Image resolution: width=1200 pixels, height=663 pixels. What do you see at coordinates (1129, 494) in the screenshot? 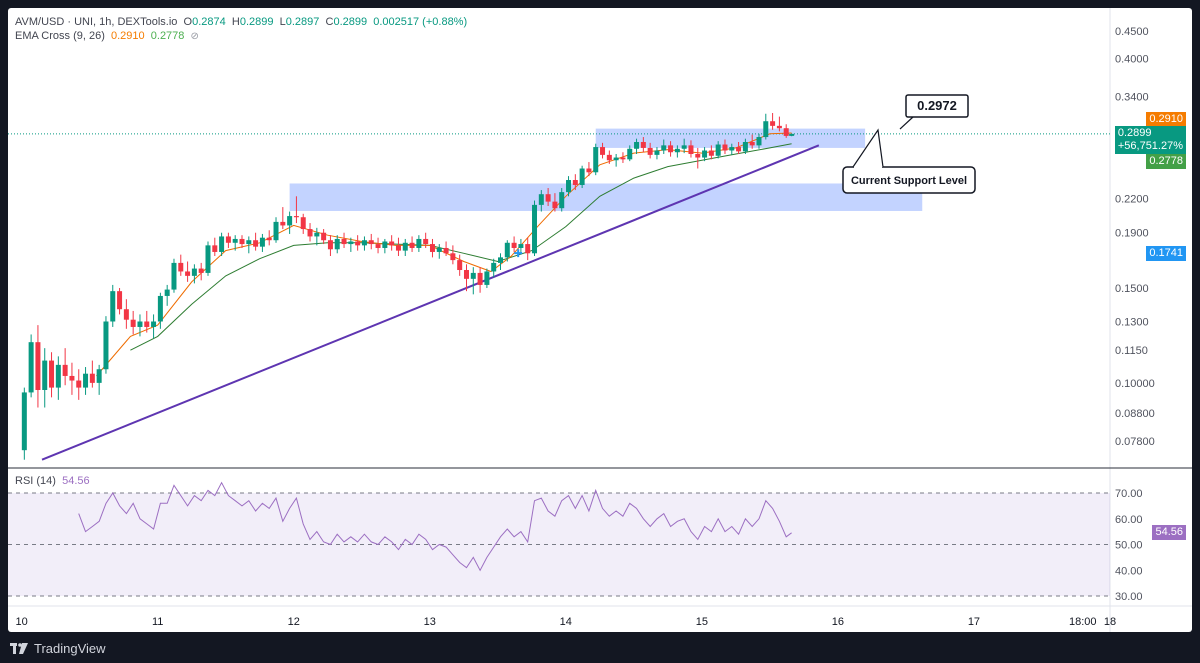
I see `rsi-tick: 70.00` at bounding box center [1129, 494].